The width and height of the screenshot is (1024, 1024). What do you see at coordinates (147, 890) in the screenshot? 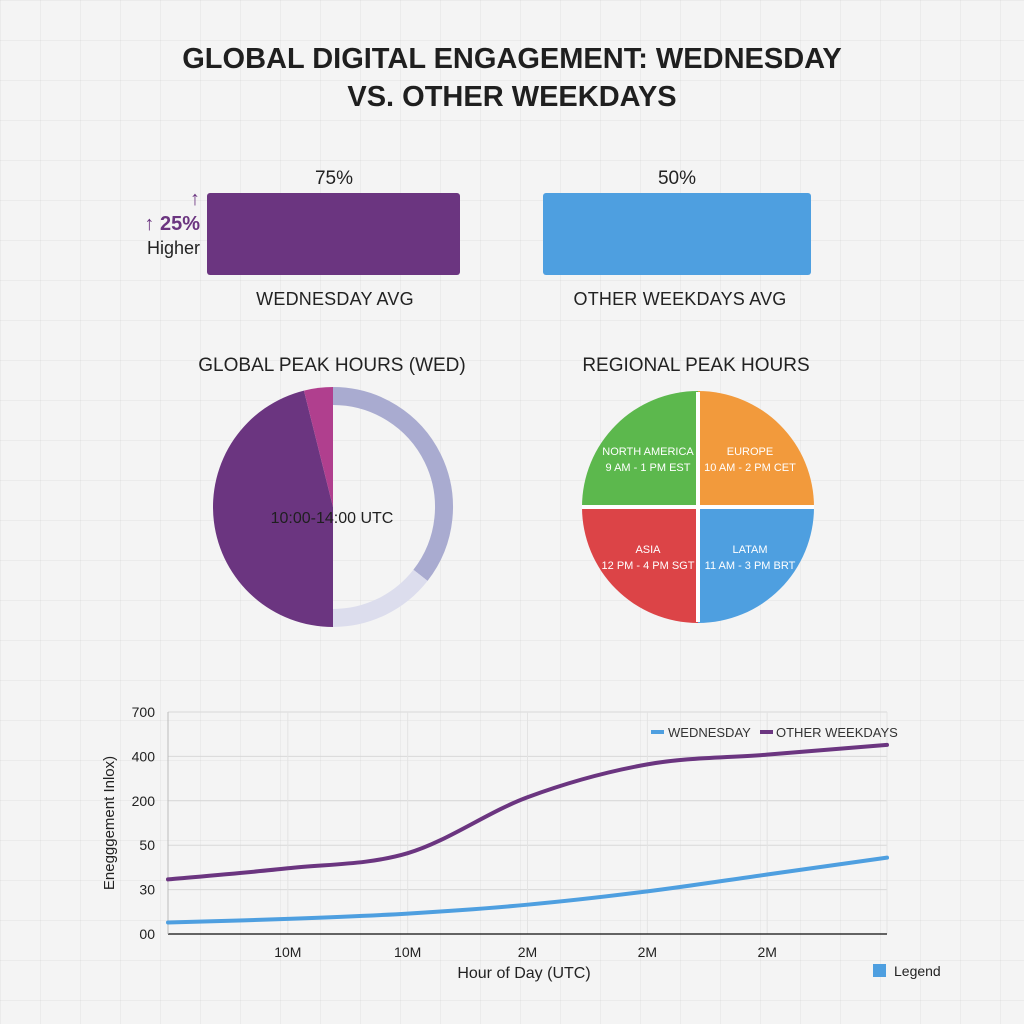
I see `y-tick-label: 30` at bounding box center [147, 890].